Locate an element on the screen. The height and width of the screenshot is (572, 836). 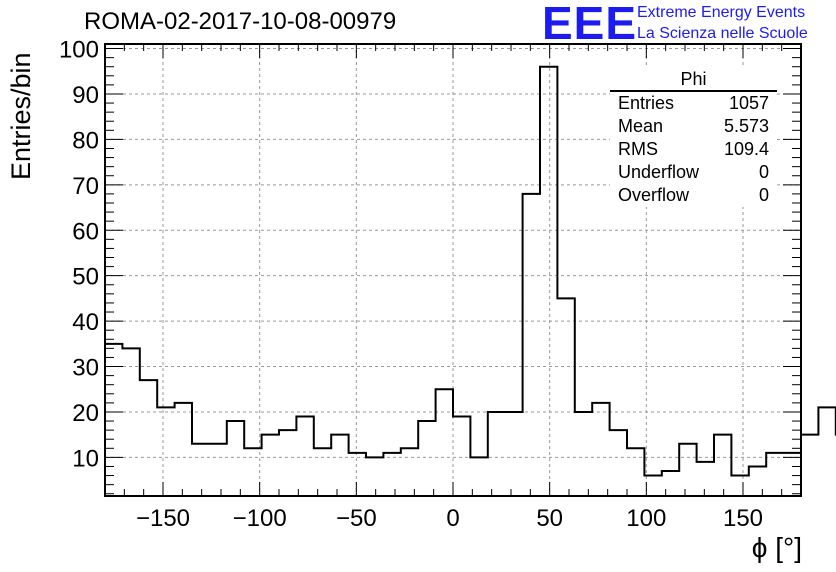
stats-title: Phi is located at coordinates (693, 80).